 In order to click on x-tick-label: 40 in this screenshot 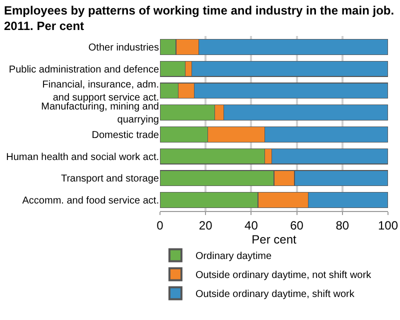, I will do `click(251, 225)`.